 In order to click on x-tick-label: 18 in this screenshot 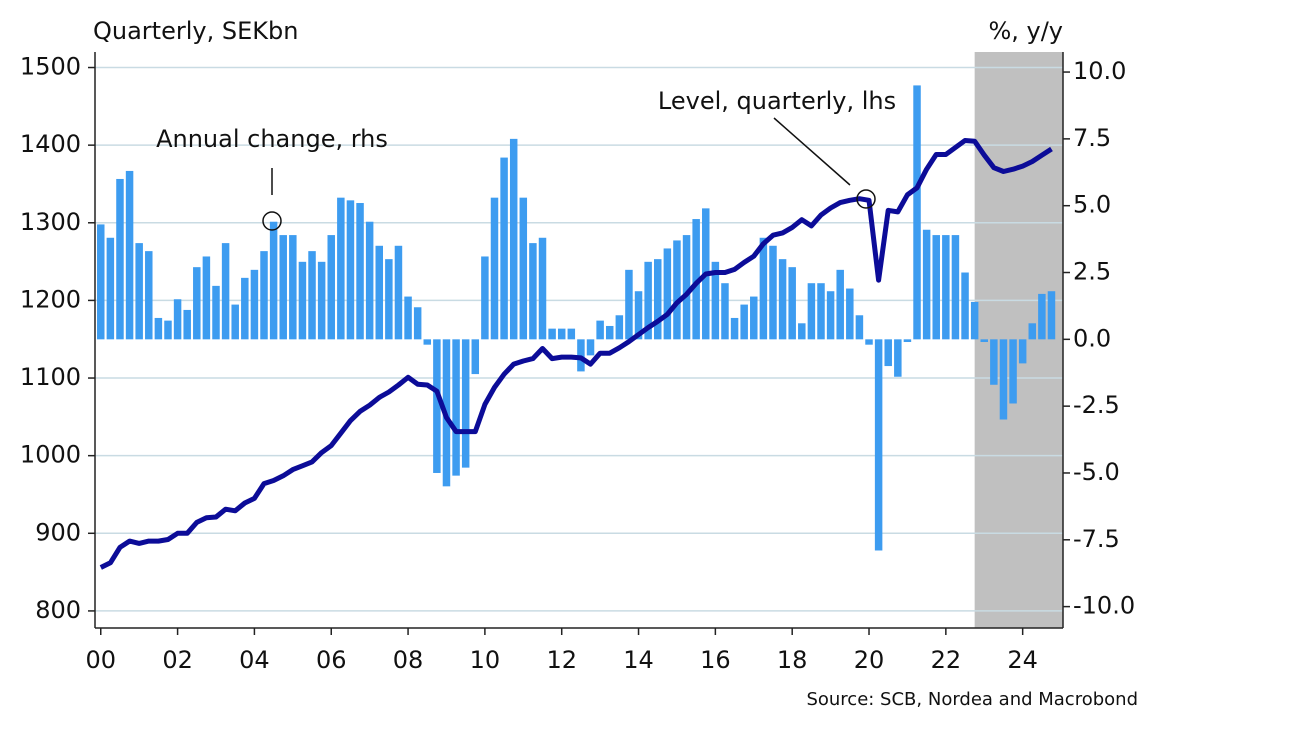, I will do `click(792, 660)`.